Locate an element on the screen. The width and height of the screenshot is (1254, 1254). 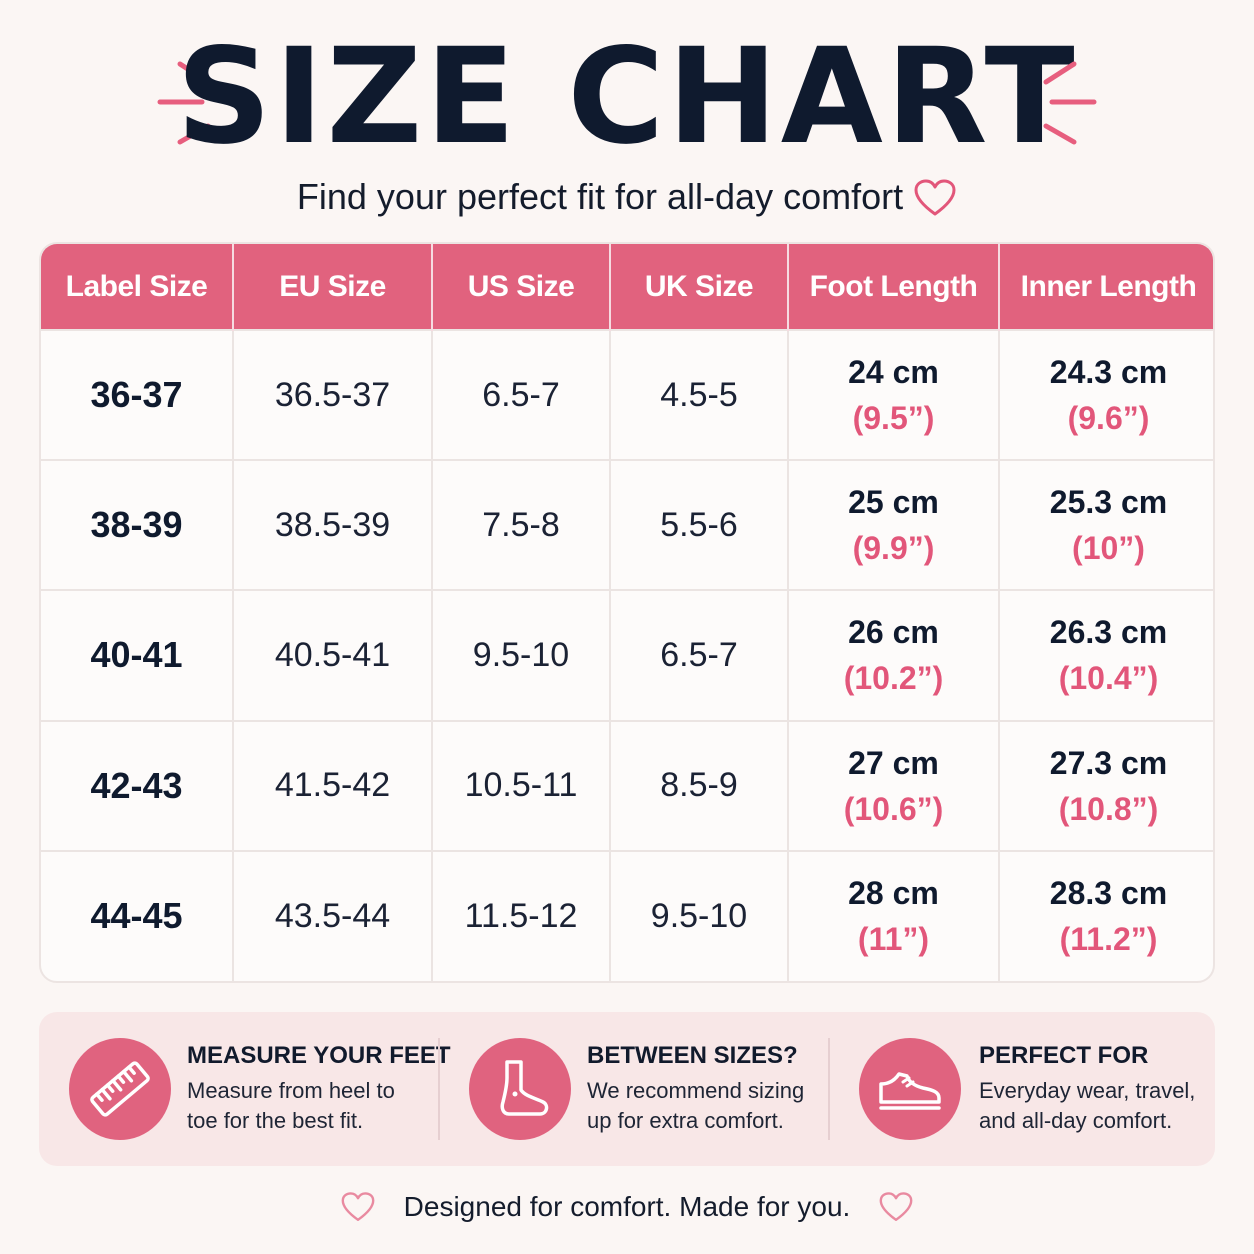
label-size-cell: 42-43 is located at coordinates (137, 785).